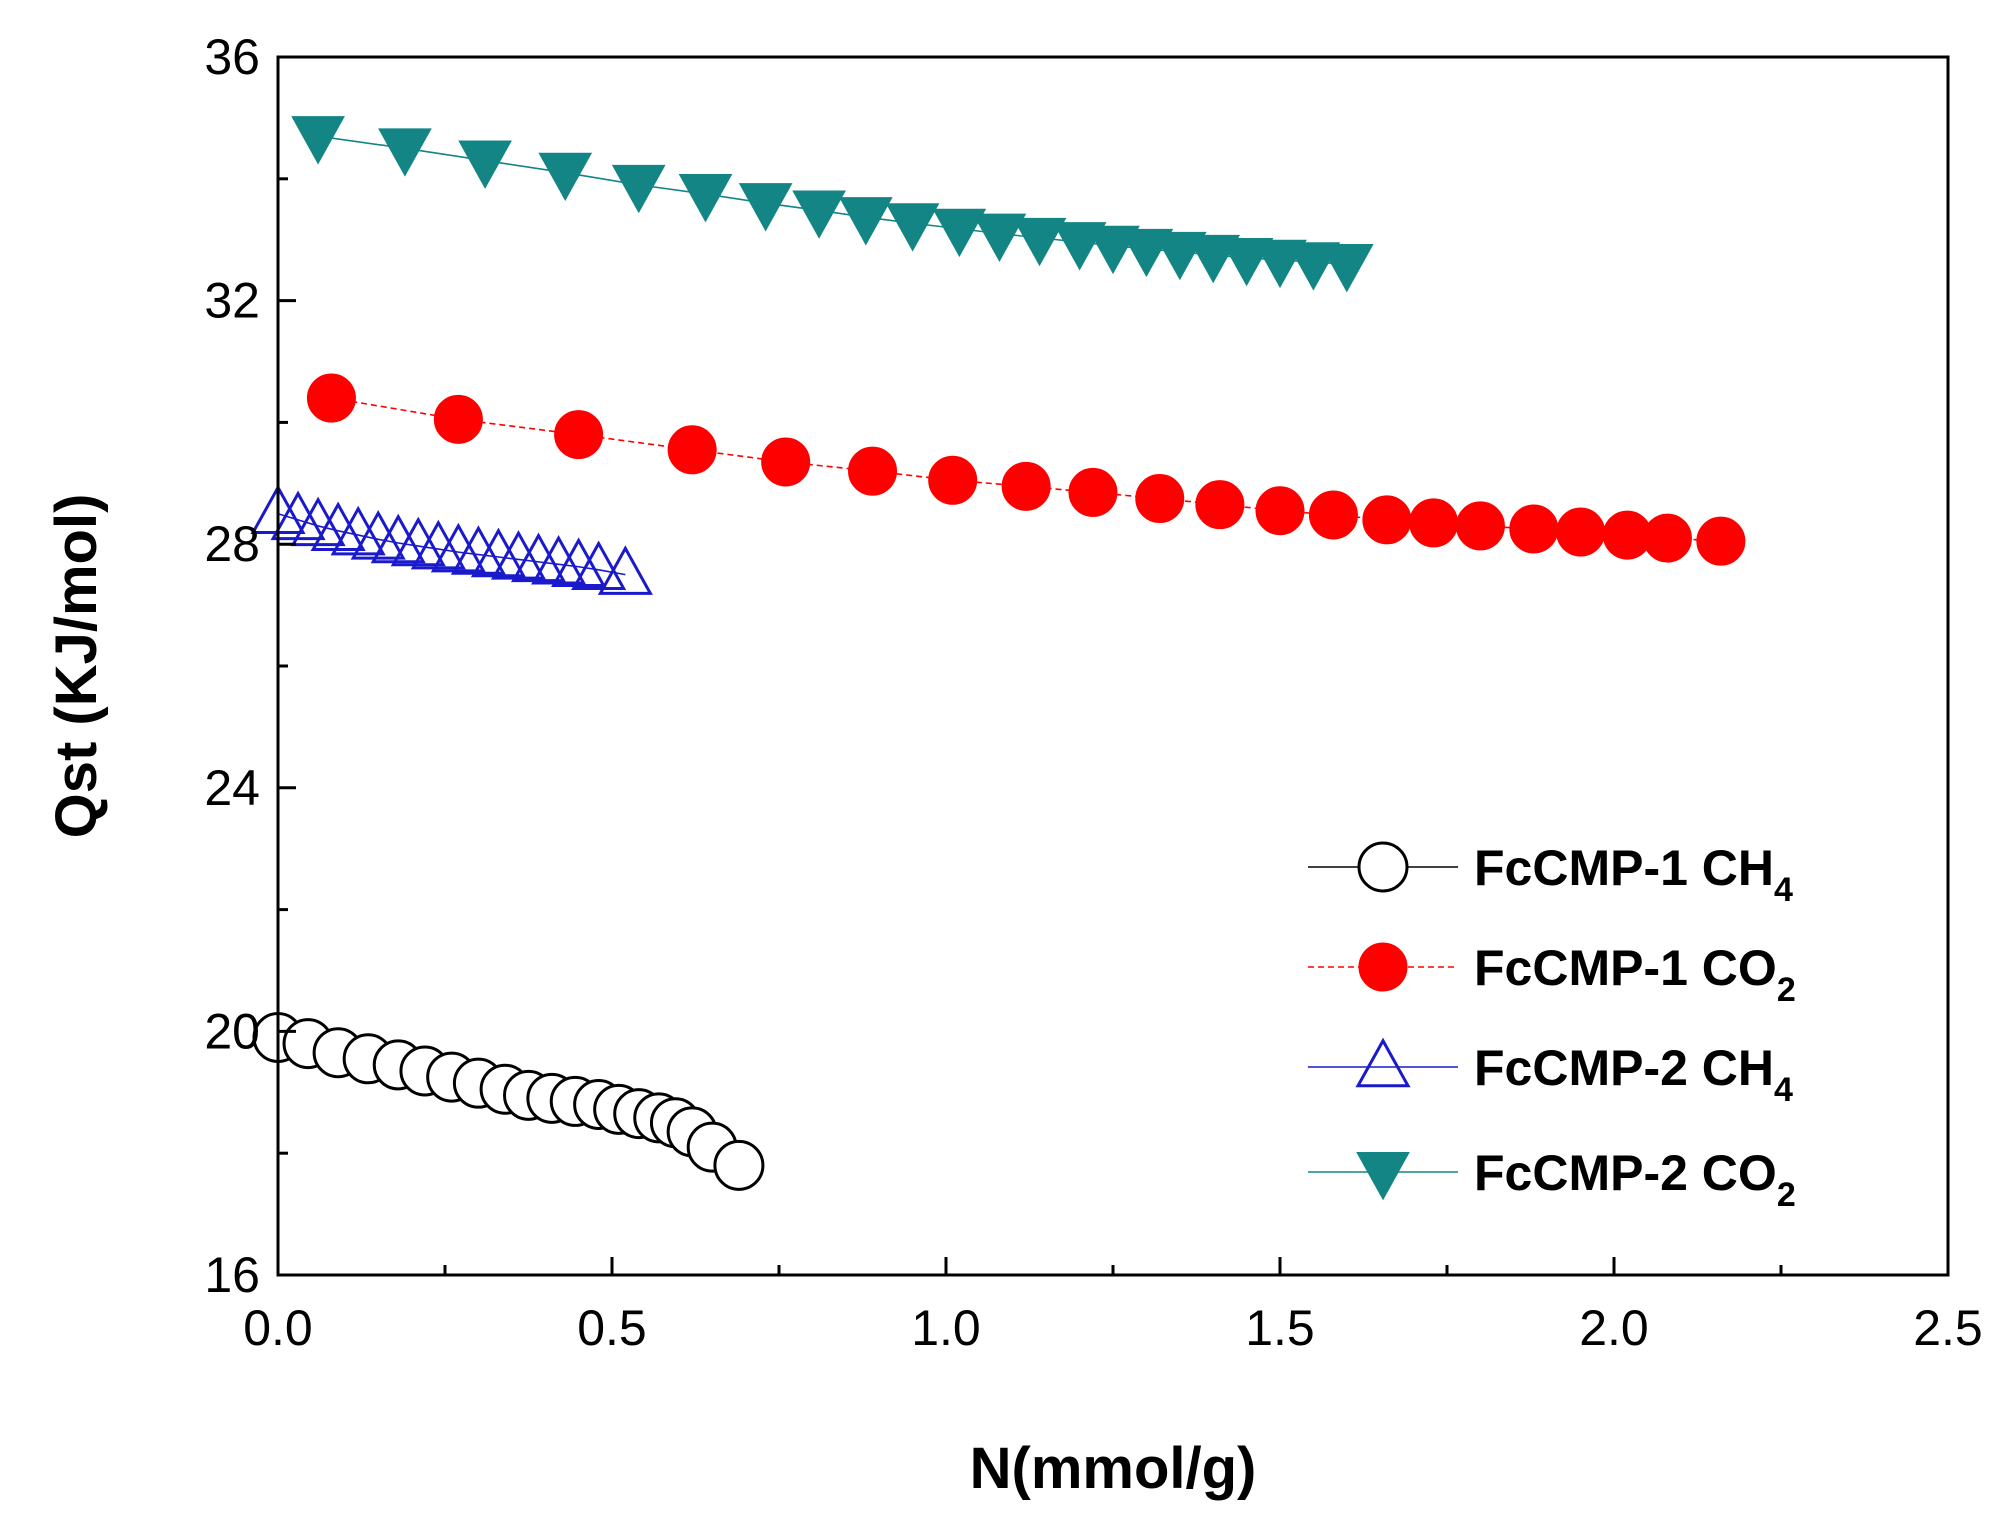 The height and width of the screenshot is (1527, 2007). I want to click on legend-item: FcCMP-1 CH4, so click(1550, 874).